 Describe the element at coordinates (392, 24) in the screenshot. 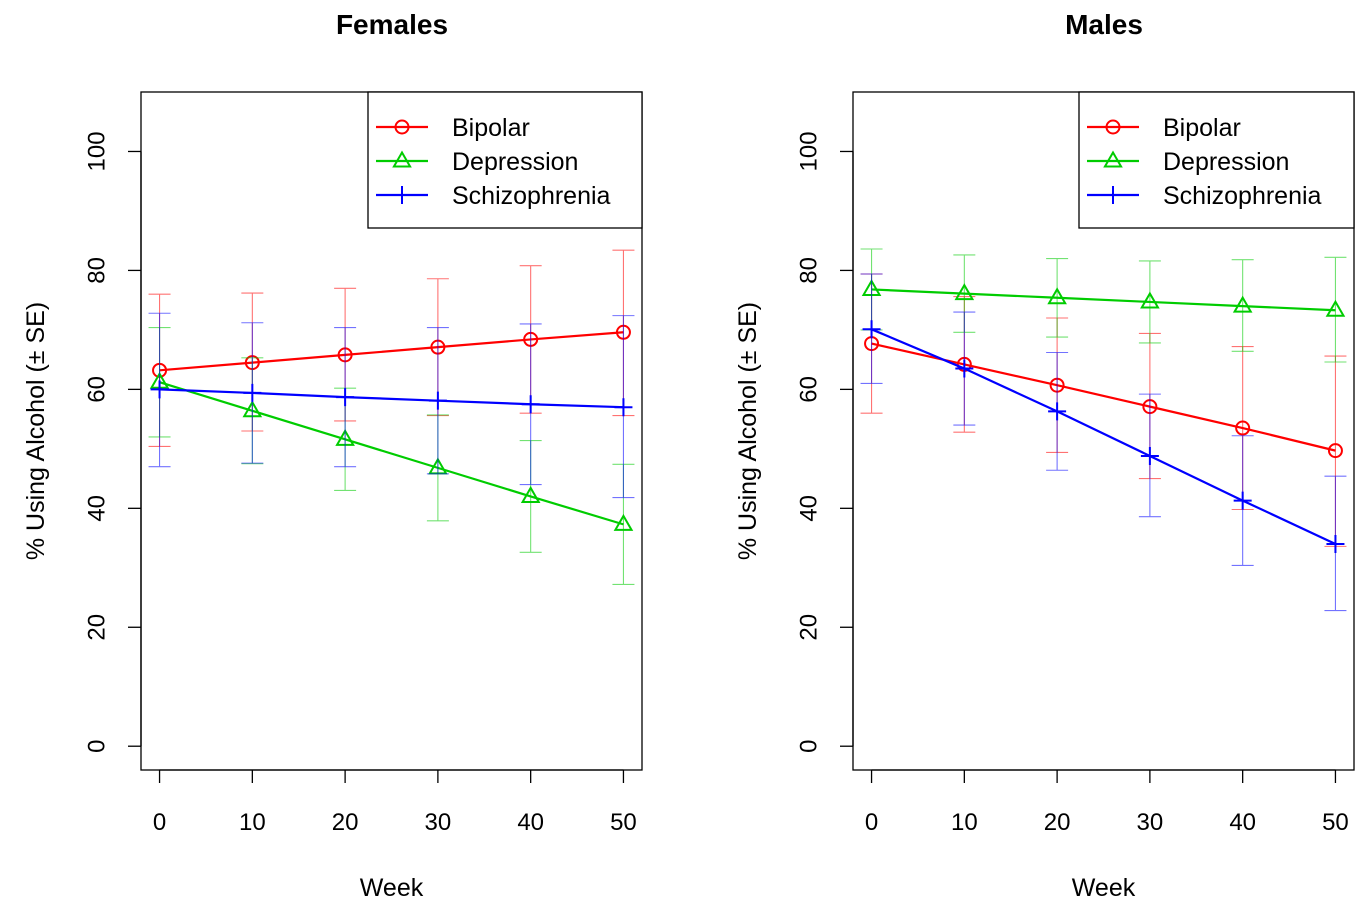

I see `chart-title: Females` at that location.